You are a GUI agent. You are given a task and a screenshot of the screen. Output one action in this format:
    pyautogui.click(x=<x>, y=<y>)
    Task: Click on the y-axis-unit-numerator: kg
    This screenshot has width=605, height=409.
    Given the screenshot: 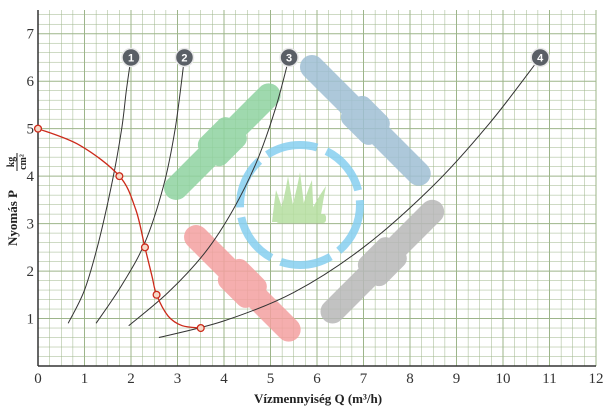 What is the action you would take?
    pyautogui.click(x=11, y=162)
    